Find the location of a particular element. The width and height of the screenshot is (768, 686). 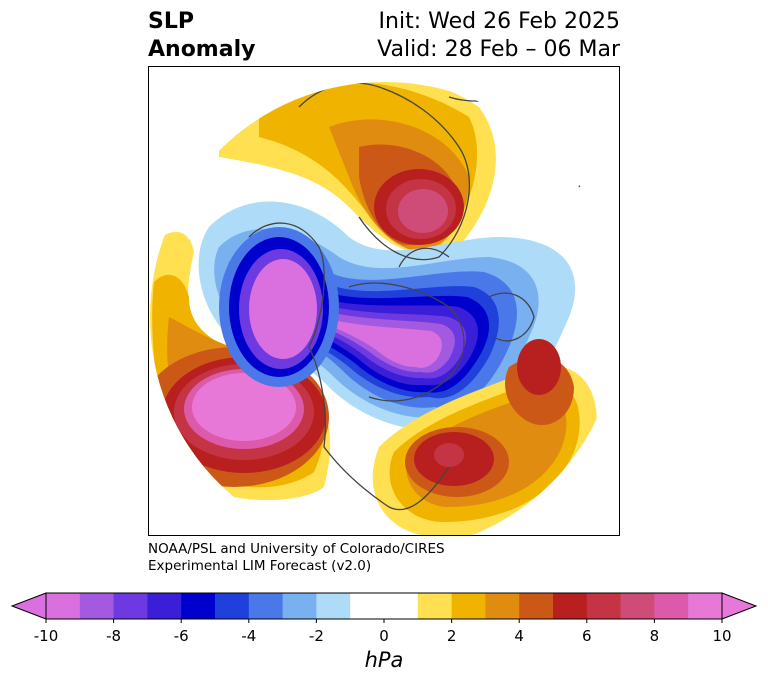

chart-title-left: SLP Anomaly is located at coordinates (201, 36).